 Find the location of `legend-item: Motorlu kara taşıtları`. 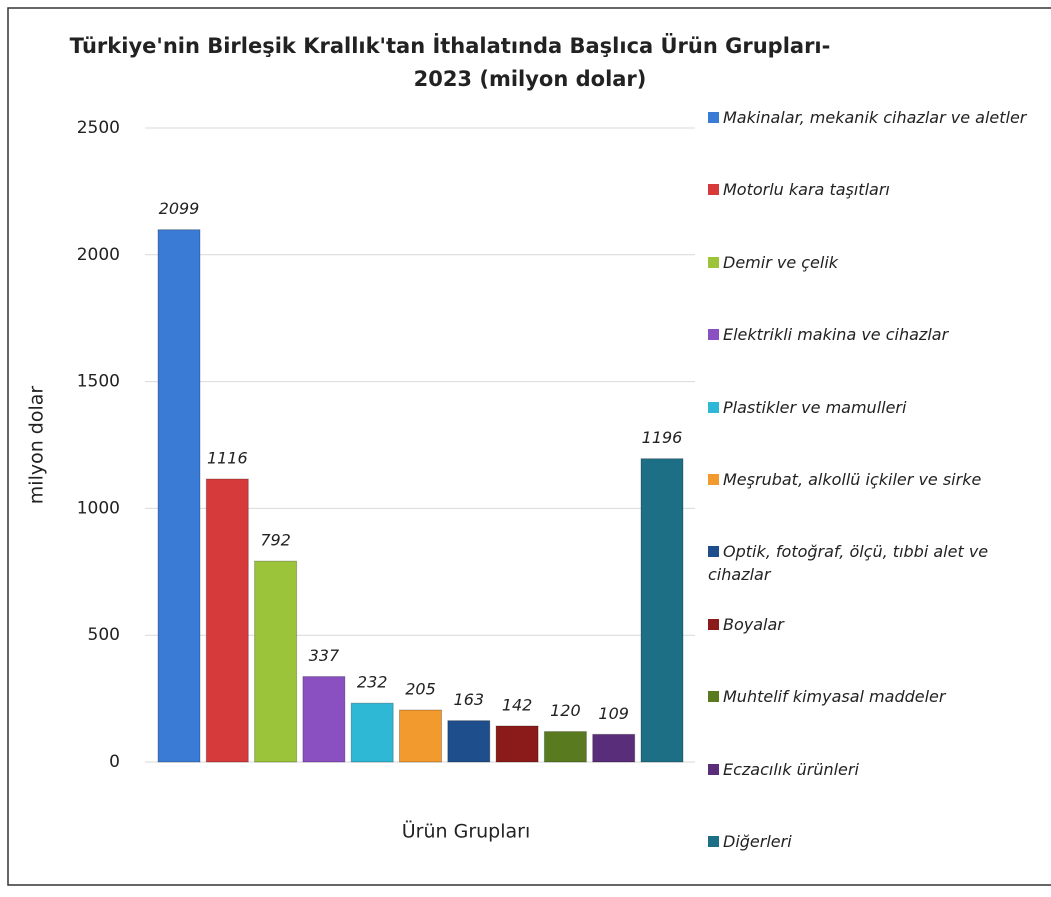

legend-item: Motorlu kara taşıtları is located at coordinates (875, 189).